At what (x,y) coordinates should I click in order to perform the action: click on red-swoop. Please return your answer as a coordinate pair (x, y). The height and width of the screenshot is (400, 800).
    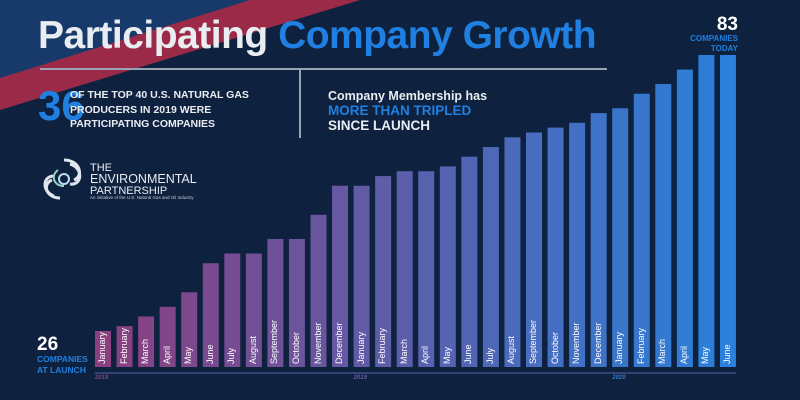
    Looking at the image, I should click on (180, 55).